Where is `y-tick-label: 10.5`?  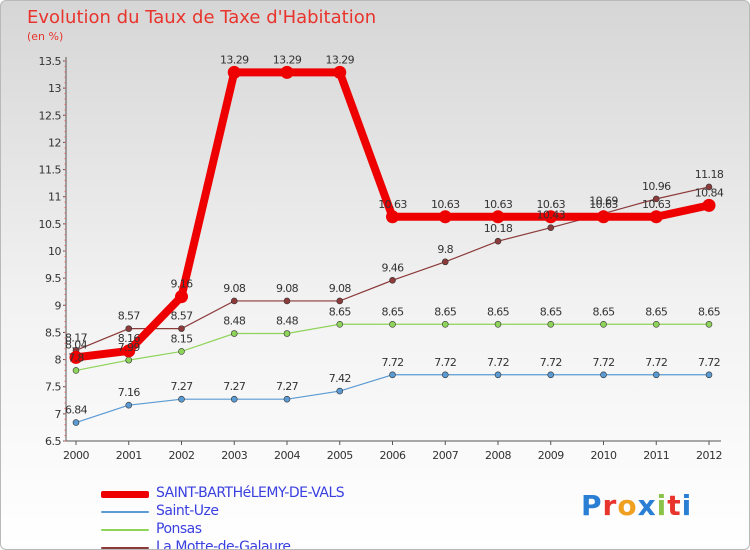 y-tick-label: 10.5 is located at coordinates (50, 224).